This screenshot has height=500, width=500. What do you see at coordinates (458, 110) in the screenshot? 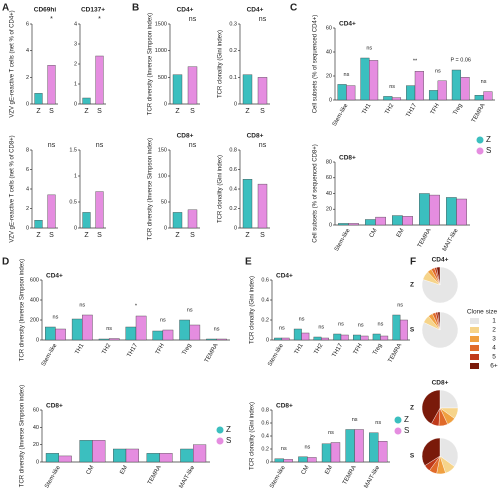
I see `x-tick-label: Treg` at bounding box center [458, 110].